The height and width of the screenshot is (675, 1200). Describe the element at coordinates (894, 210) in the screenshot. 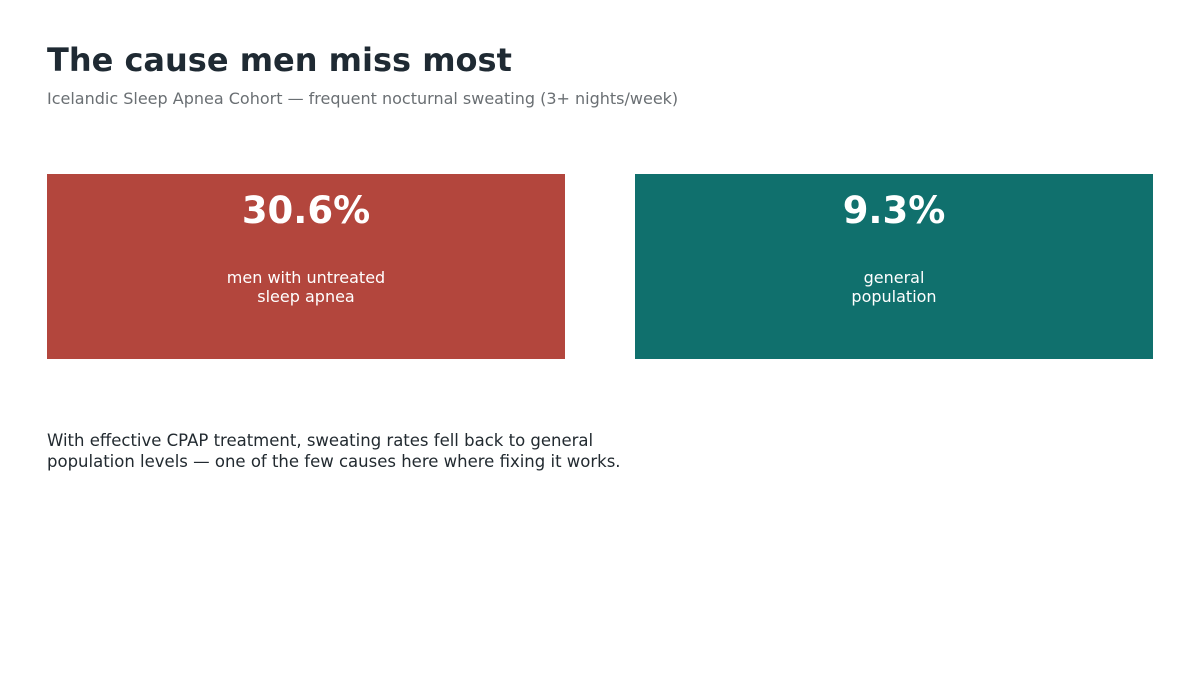

I see `stat-value: 9.3%` at that location.